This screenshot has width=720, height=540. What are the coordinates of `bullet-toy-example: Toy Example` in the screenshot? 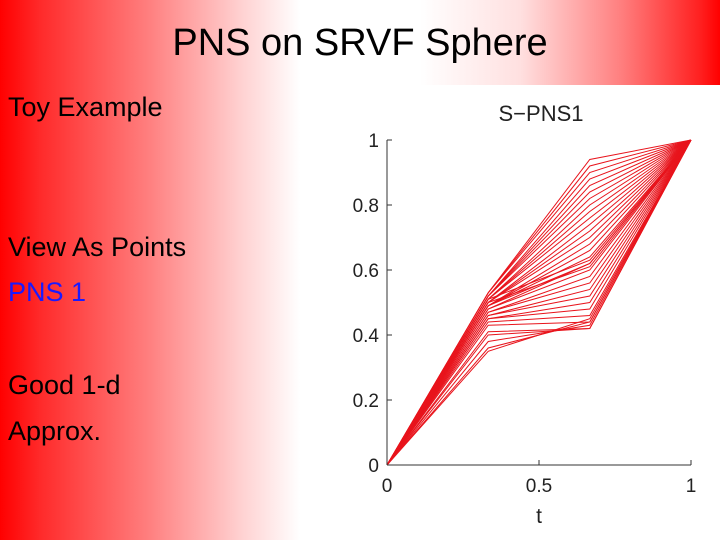 It's located at (85, 107).